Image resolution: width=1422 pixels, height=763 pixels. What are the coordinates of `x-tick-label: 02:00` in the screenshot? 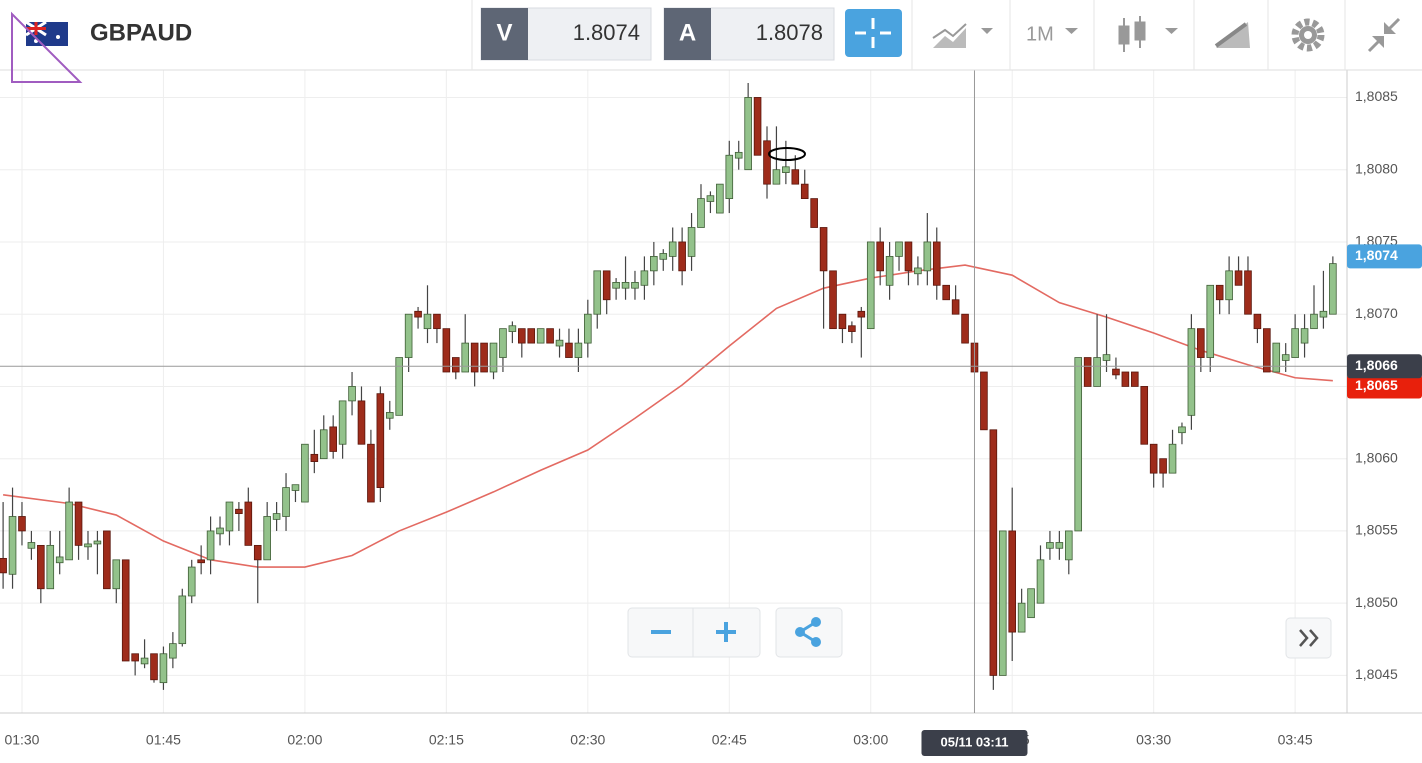 It's located at (304, 740).